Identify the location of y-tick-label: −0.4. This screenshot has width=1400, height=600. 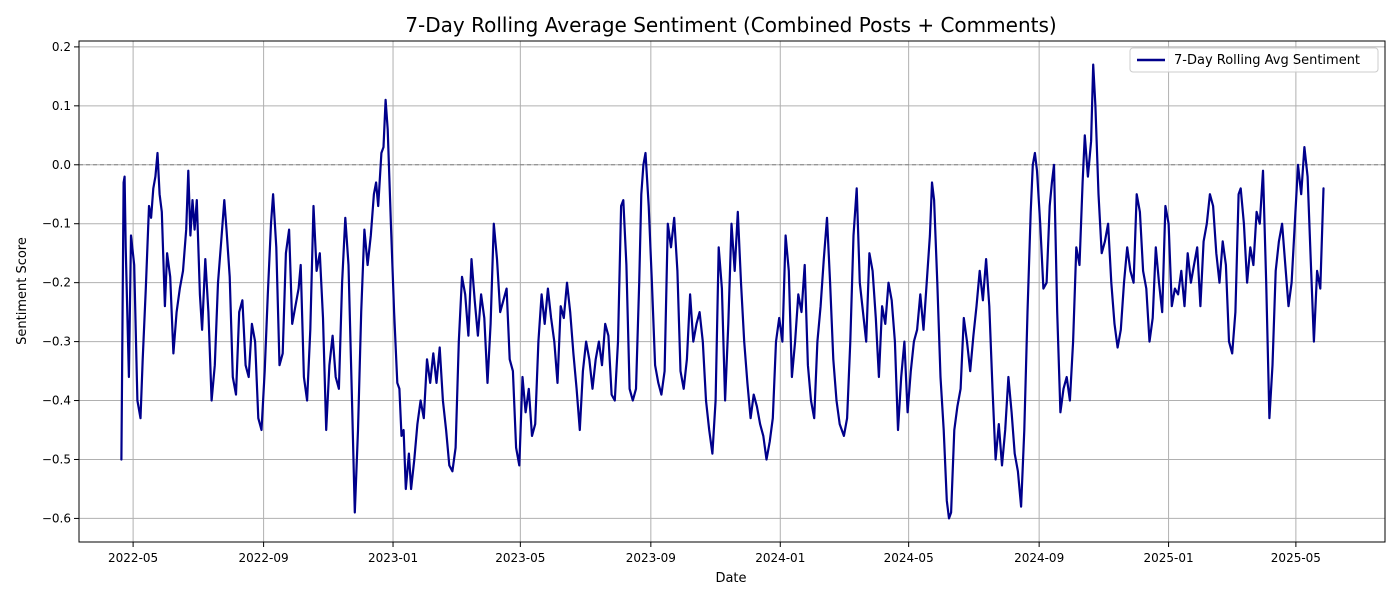
(56, 401).